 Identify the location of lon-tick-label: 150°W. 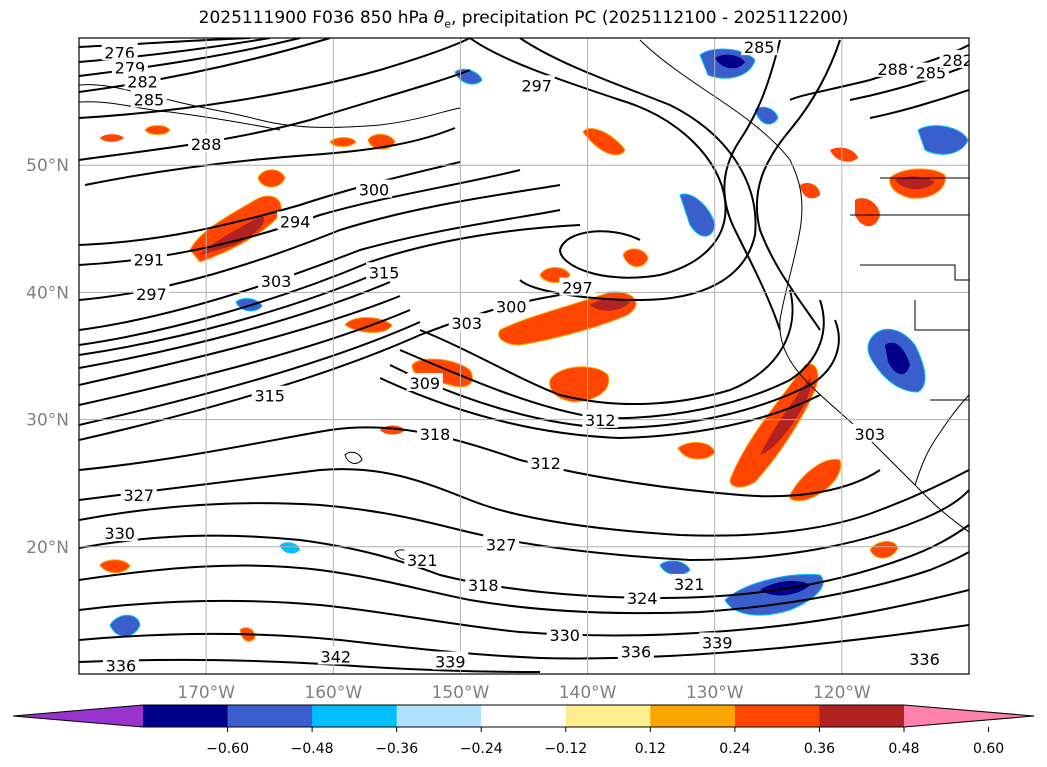
(461, 693).